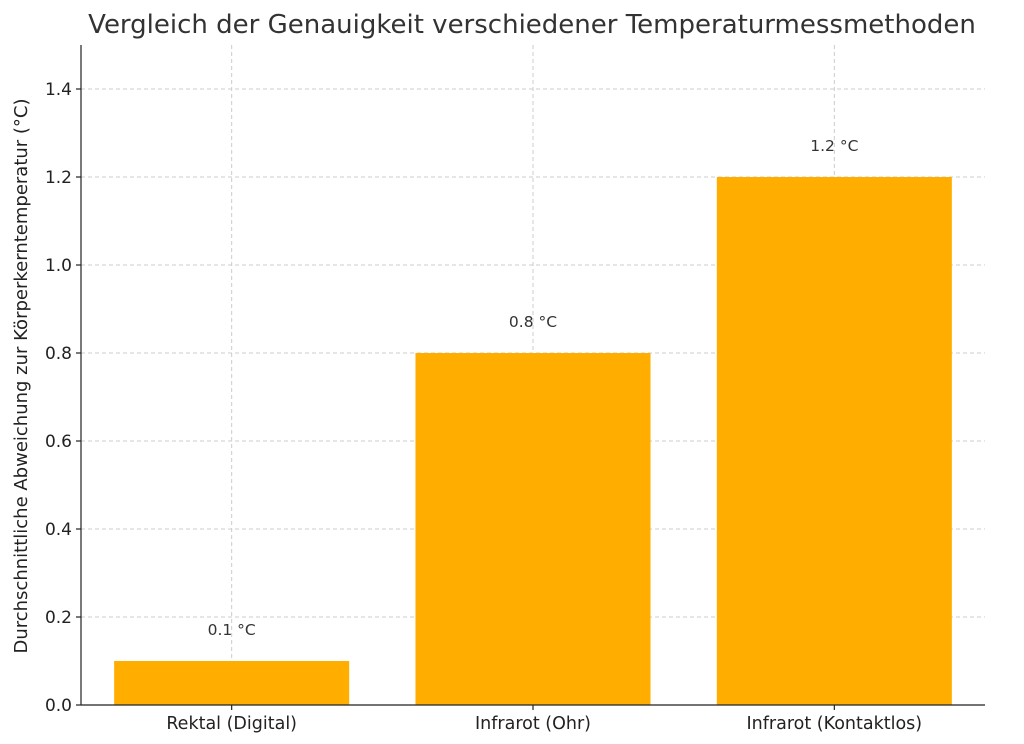  What do you see at coordinates (231, 724) in the screenshot?
I see `x-tick-label: Rektal (Digital)` at bounding box center [231, 724].